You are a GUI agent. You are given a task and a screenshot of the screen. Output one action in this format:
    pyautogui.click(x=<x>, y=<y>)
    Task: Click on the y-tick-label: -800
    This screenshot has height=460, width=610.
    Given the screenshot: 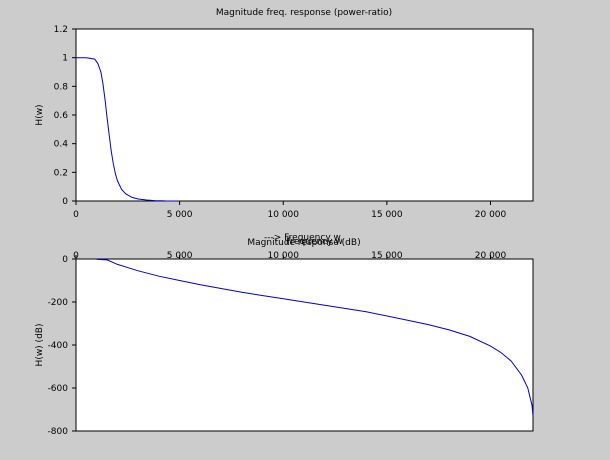 What is the action you would take?
    pyautogui.click(x=58, y=432)
    